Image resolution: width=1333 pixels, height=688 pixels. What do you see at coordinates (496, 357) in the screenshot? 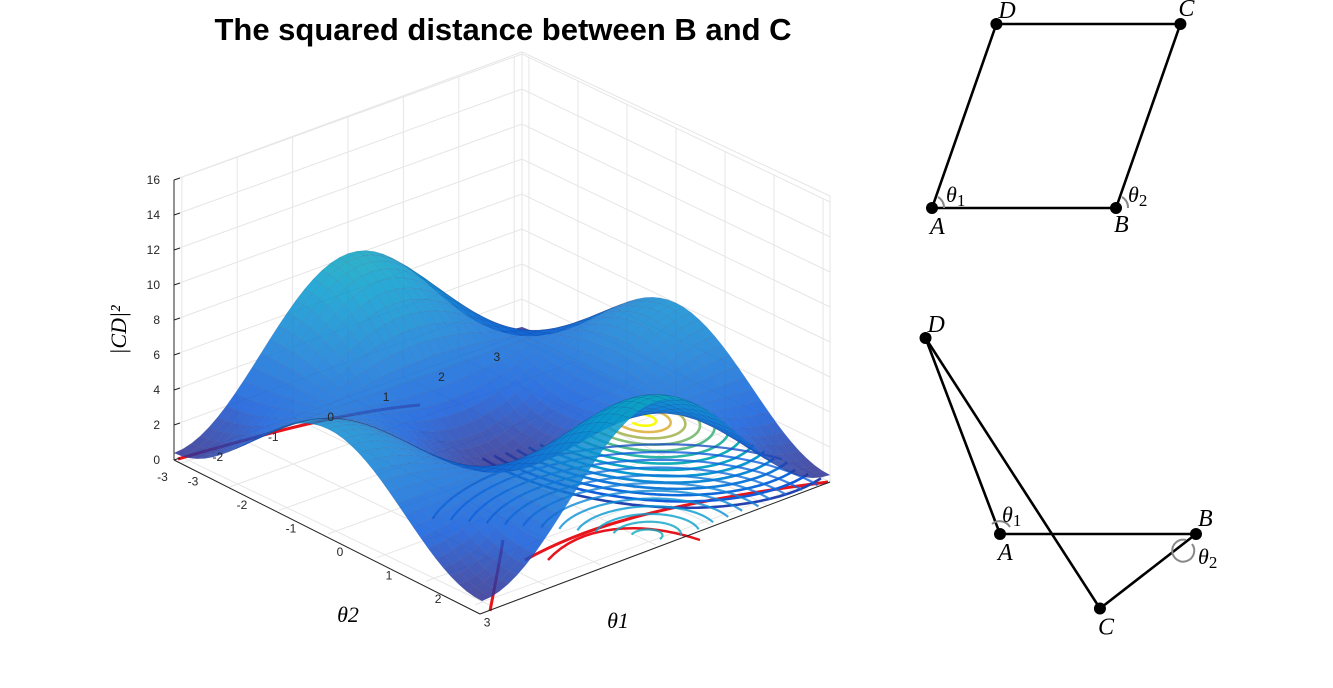
I see `y-tick-label: 3` at bounding box center [496, 357].